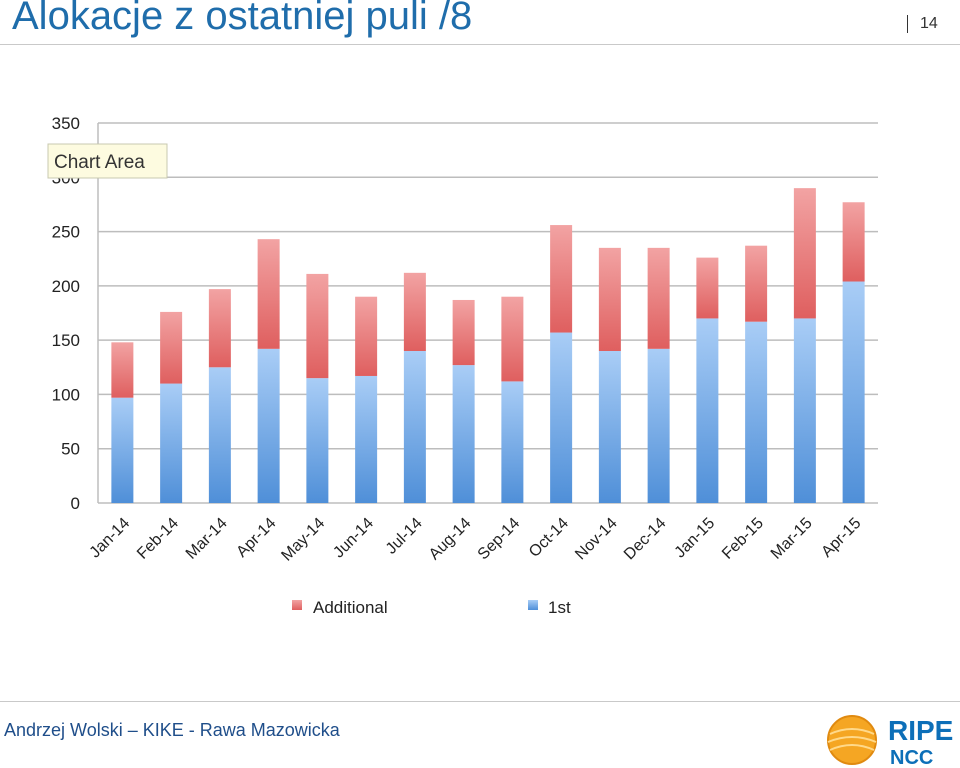 The width and height of the screenshot is (960, 768). What do you see at coordinates (841, 538) in the screenshot?
I see `x-tick-label: Apr-15` at bounding box center [841, 538].